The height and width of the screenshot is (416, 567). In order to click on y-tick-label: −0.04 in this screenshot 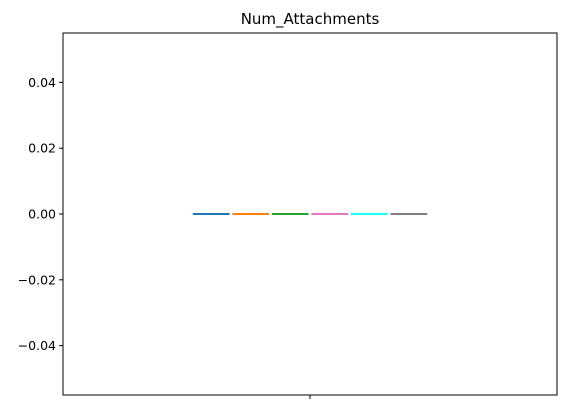, I will do `click(37, 345)`.